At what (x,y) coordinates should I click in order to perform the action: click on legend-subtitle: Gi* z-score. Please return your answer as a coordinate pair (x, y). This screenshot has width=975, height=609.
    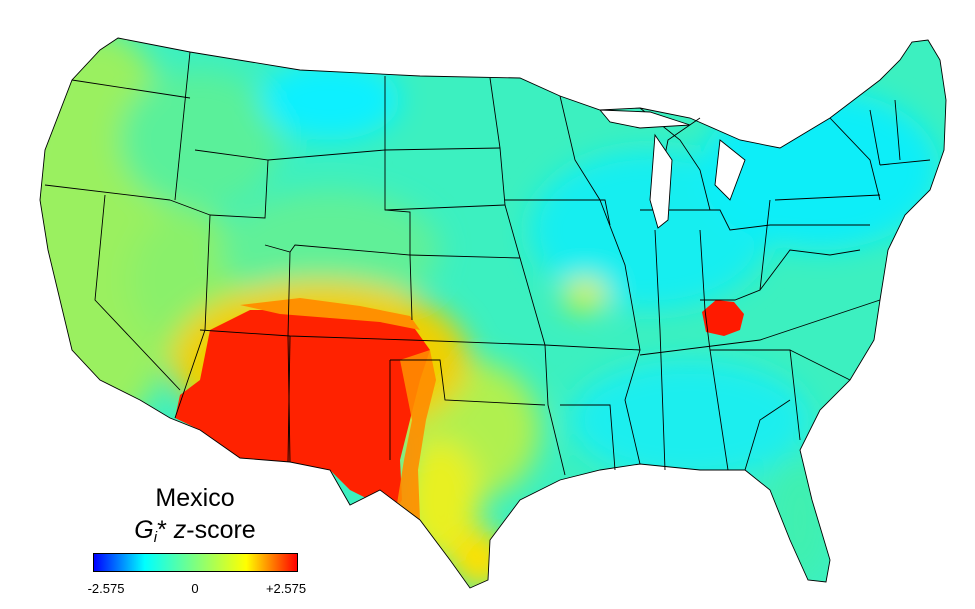
    Looking at the image, I should click on (195, 531).